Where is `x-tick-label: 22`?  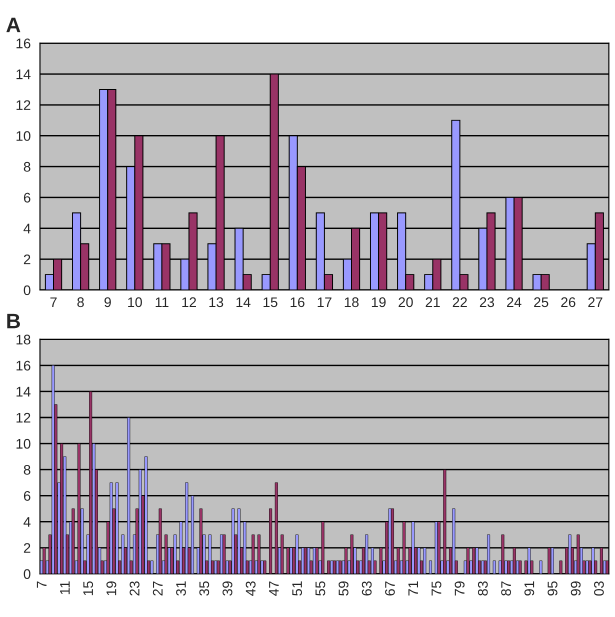
x-tick-label: 22 is located at coordinates (459, 302).